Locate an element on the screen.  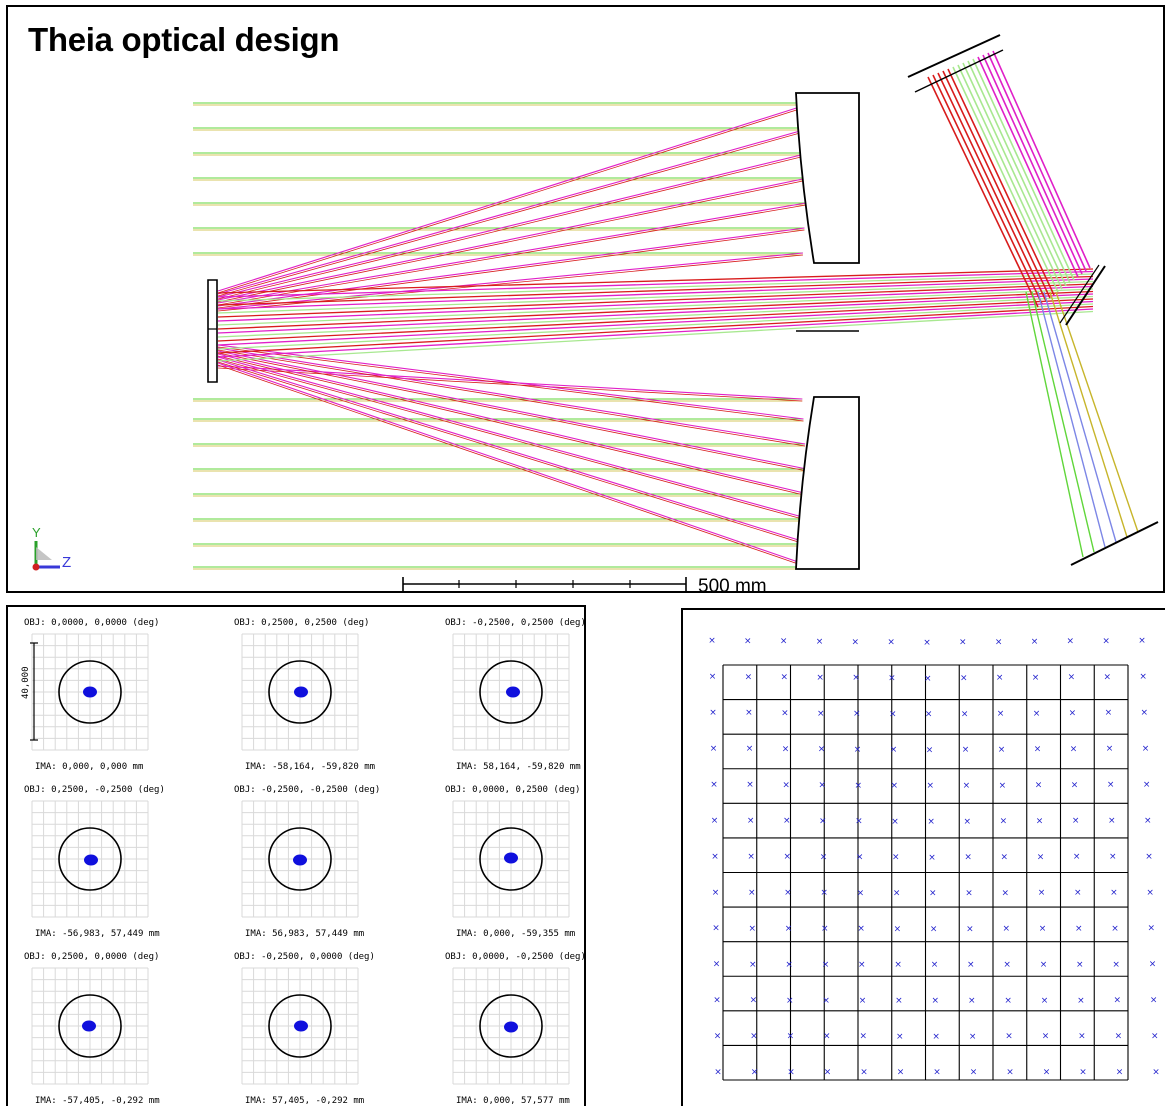
spot-ima-label: IMA: -56,983, 57,449 mm is located at coordinates (97, 934).